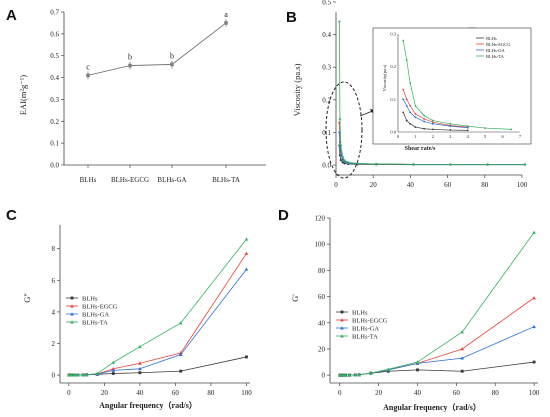 This screenshot has height=417, width=550. Describe the element at coordinates (211, 393) in the screenshot. I see `panel-c-xtick-label: 80` at that location.